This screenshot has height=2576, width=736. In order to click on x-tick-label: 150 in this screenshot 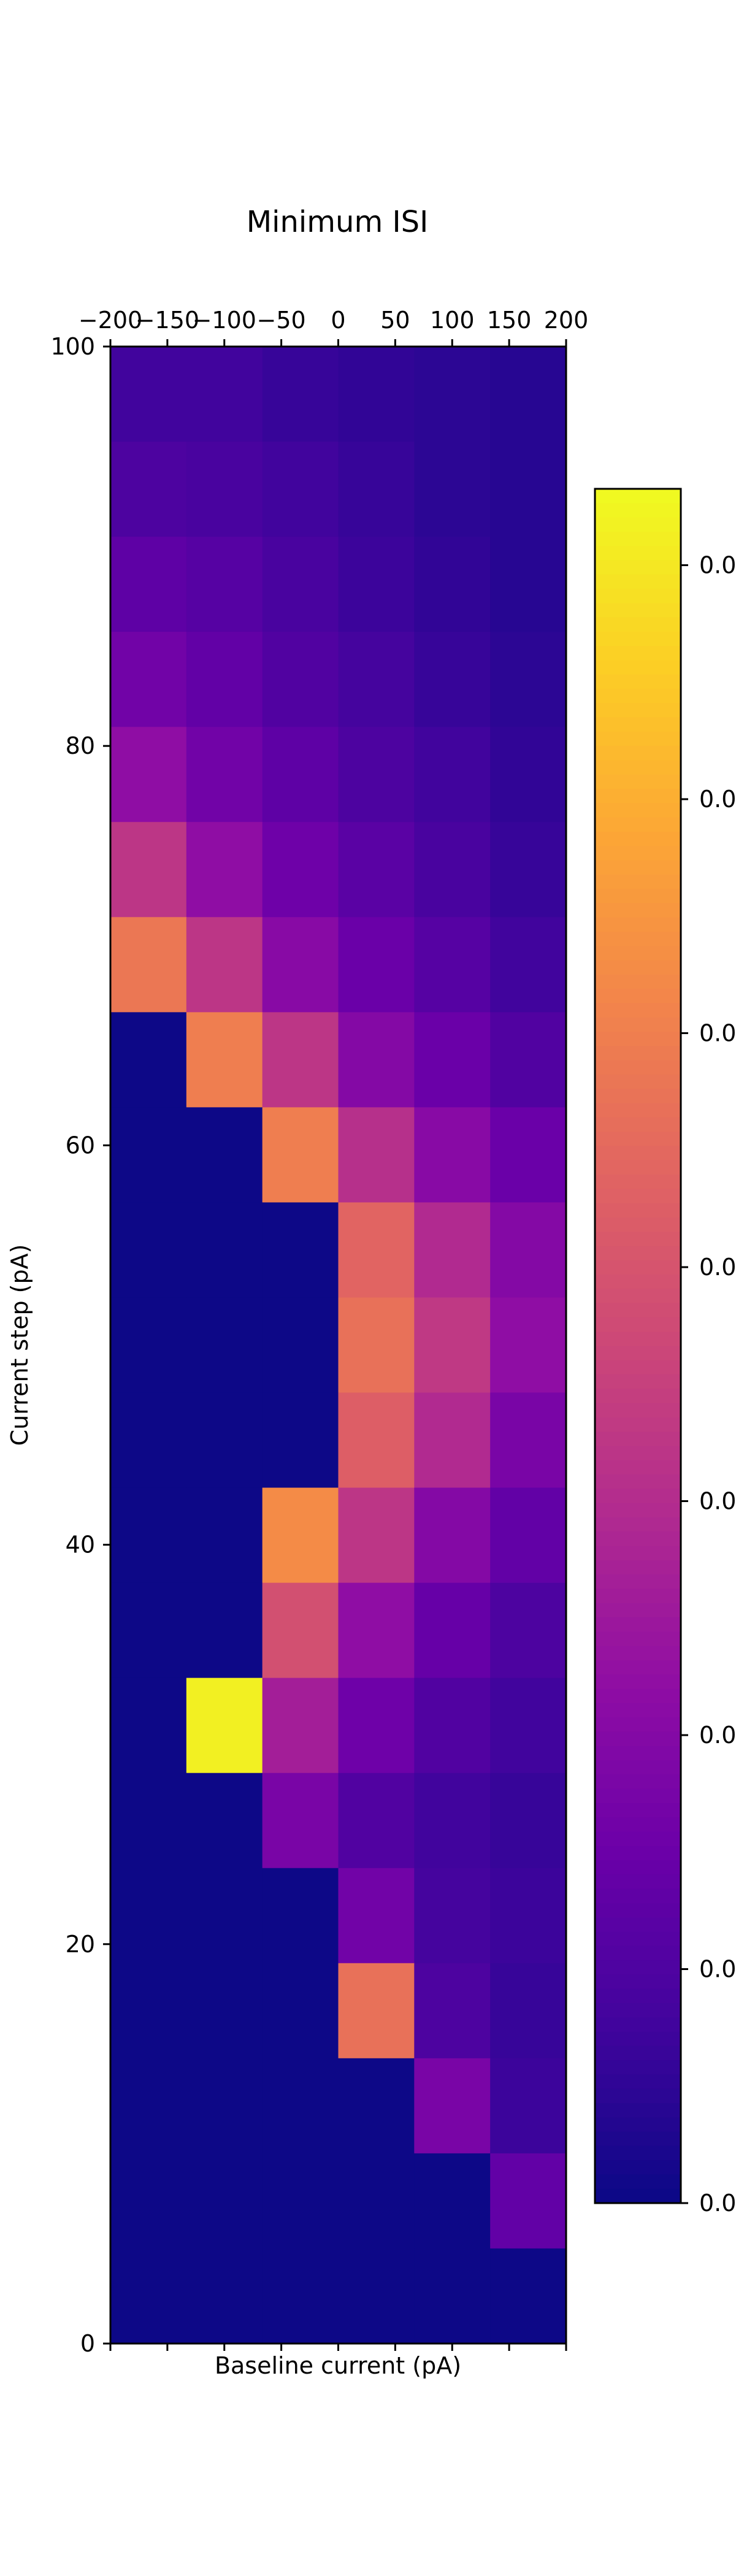, I will do `click(509, 320)`.